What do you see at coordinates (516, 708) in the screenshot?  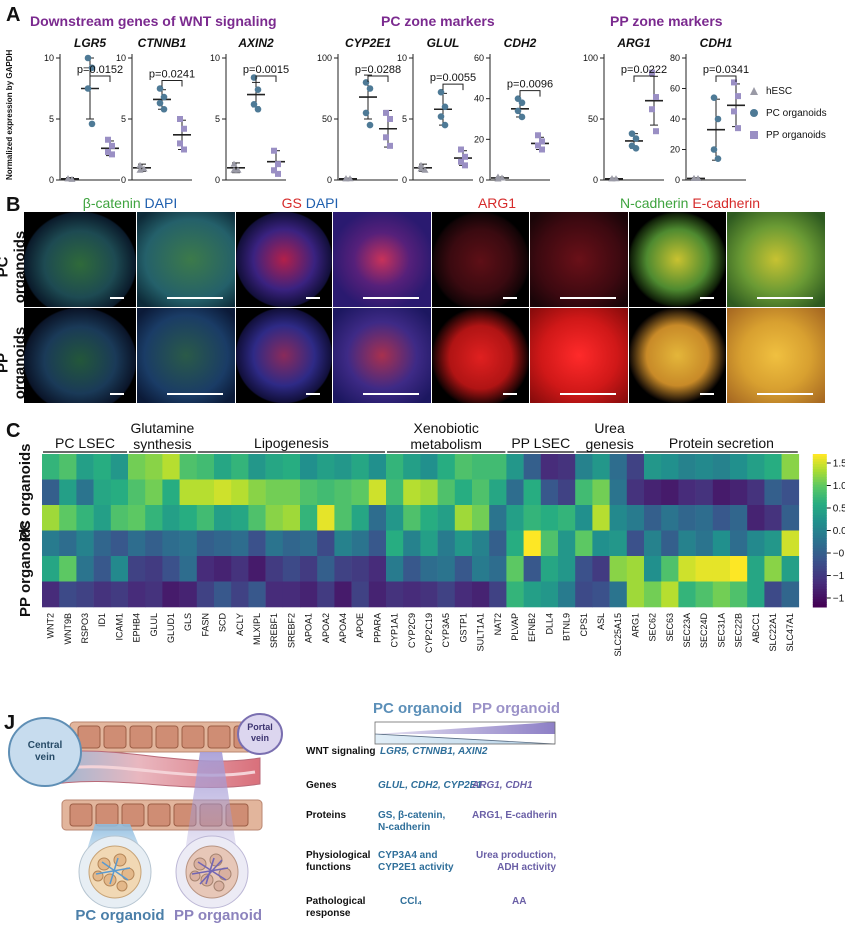 I see `header-pp-organoid: PP organoid` at bounding box center [516, 708].